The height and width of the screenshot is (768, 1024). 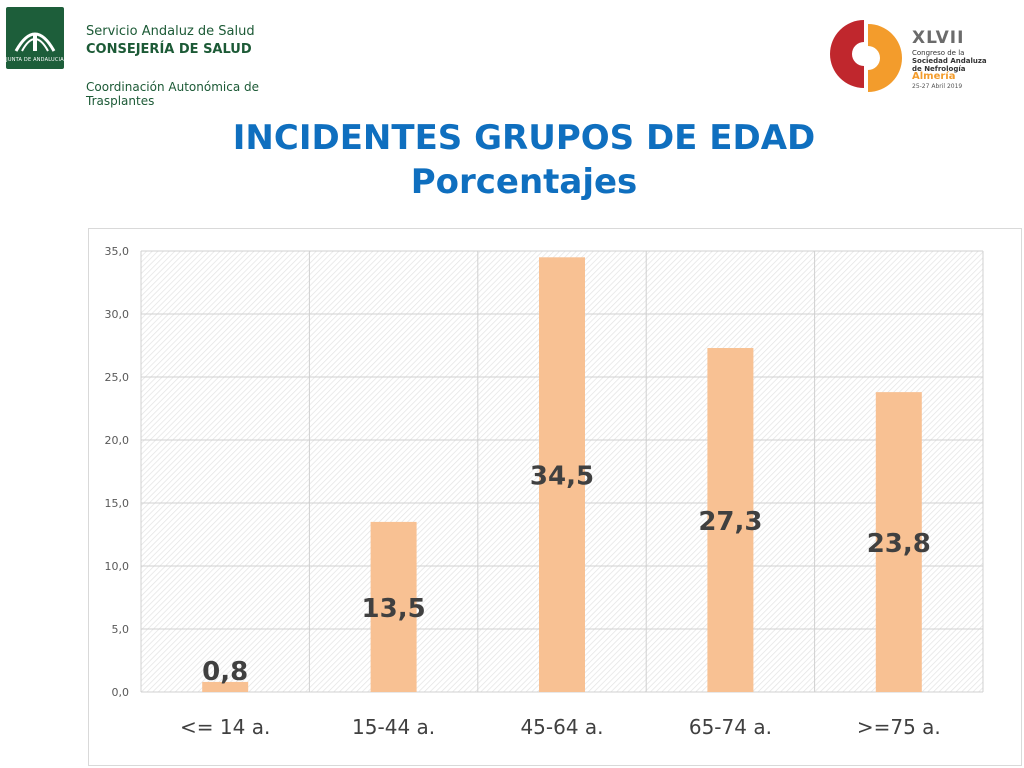 What do you see at coordinates (512, 160) in the screenshot?
I see `slide-title: INCIDENTES GRUPOS DE EDAD Porcentajes` at bounding box center [512, 160].